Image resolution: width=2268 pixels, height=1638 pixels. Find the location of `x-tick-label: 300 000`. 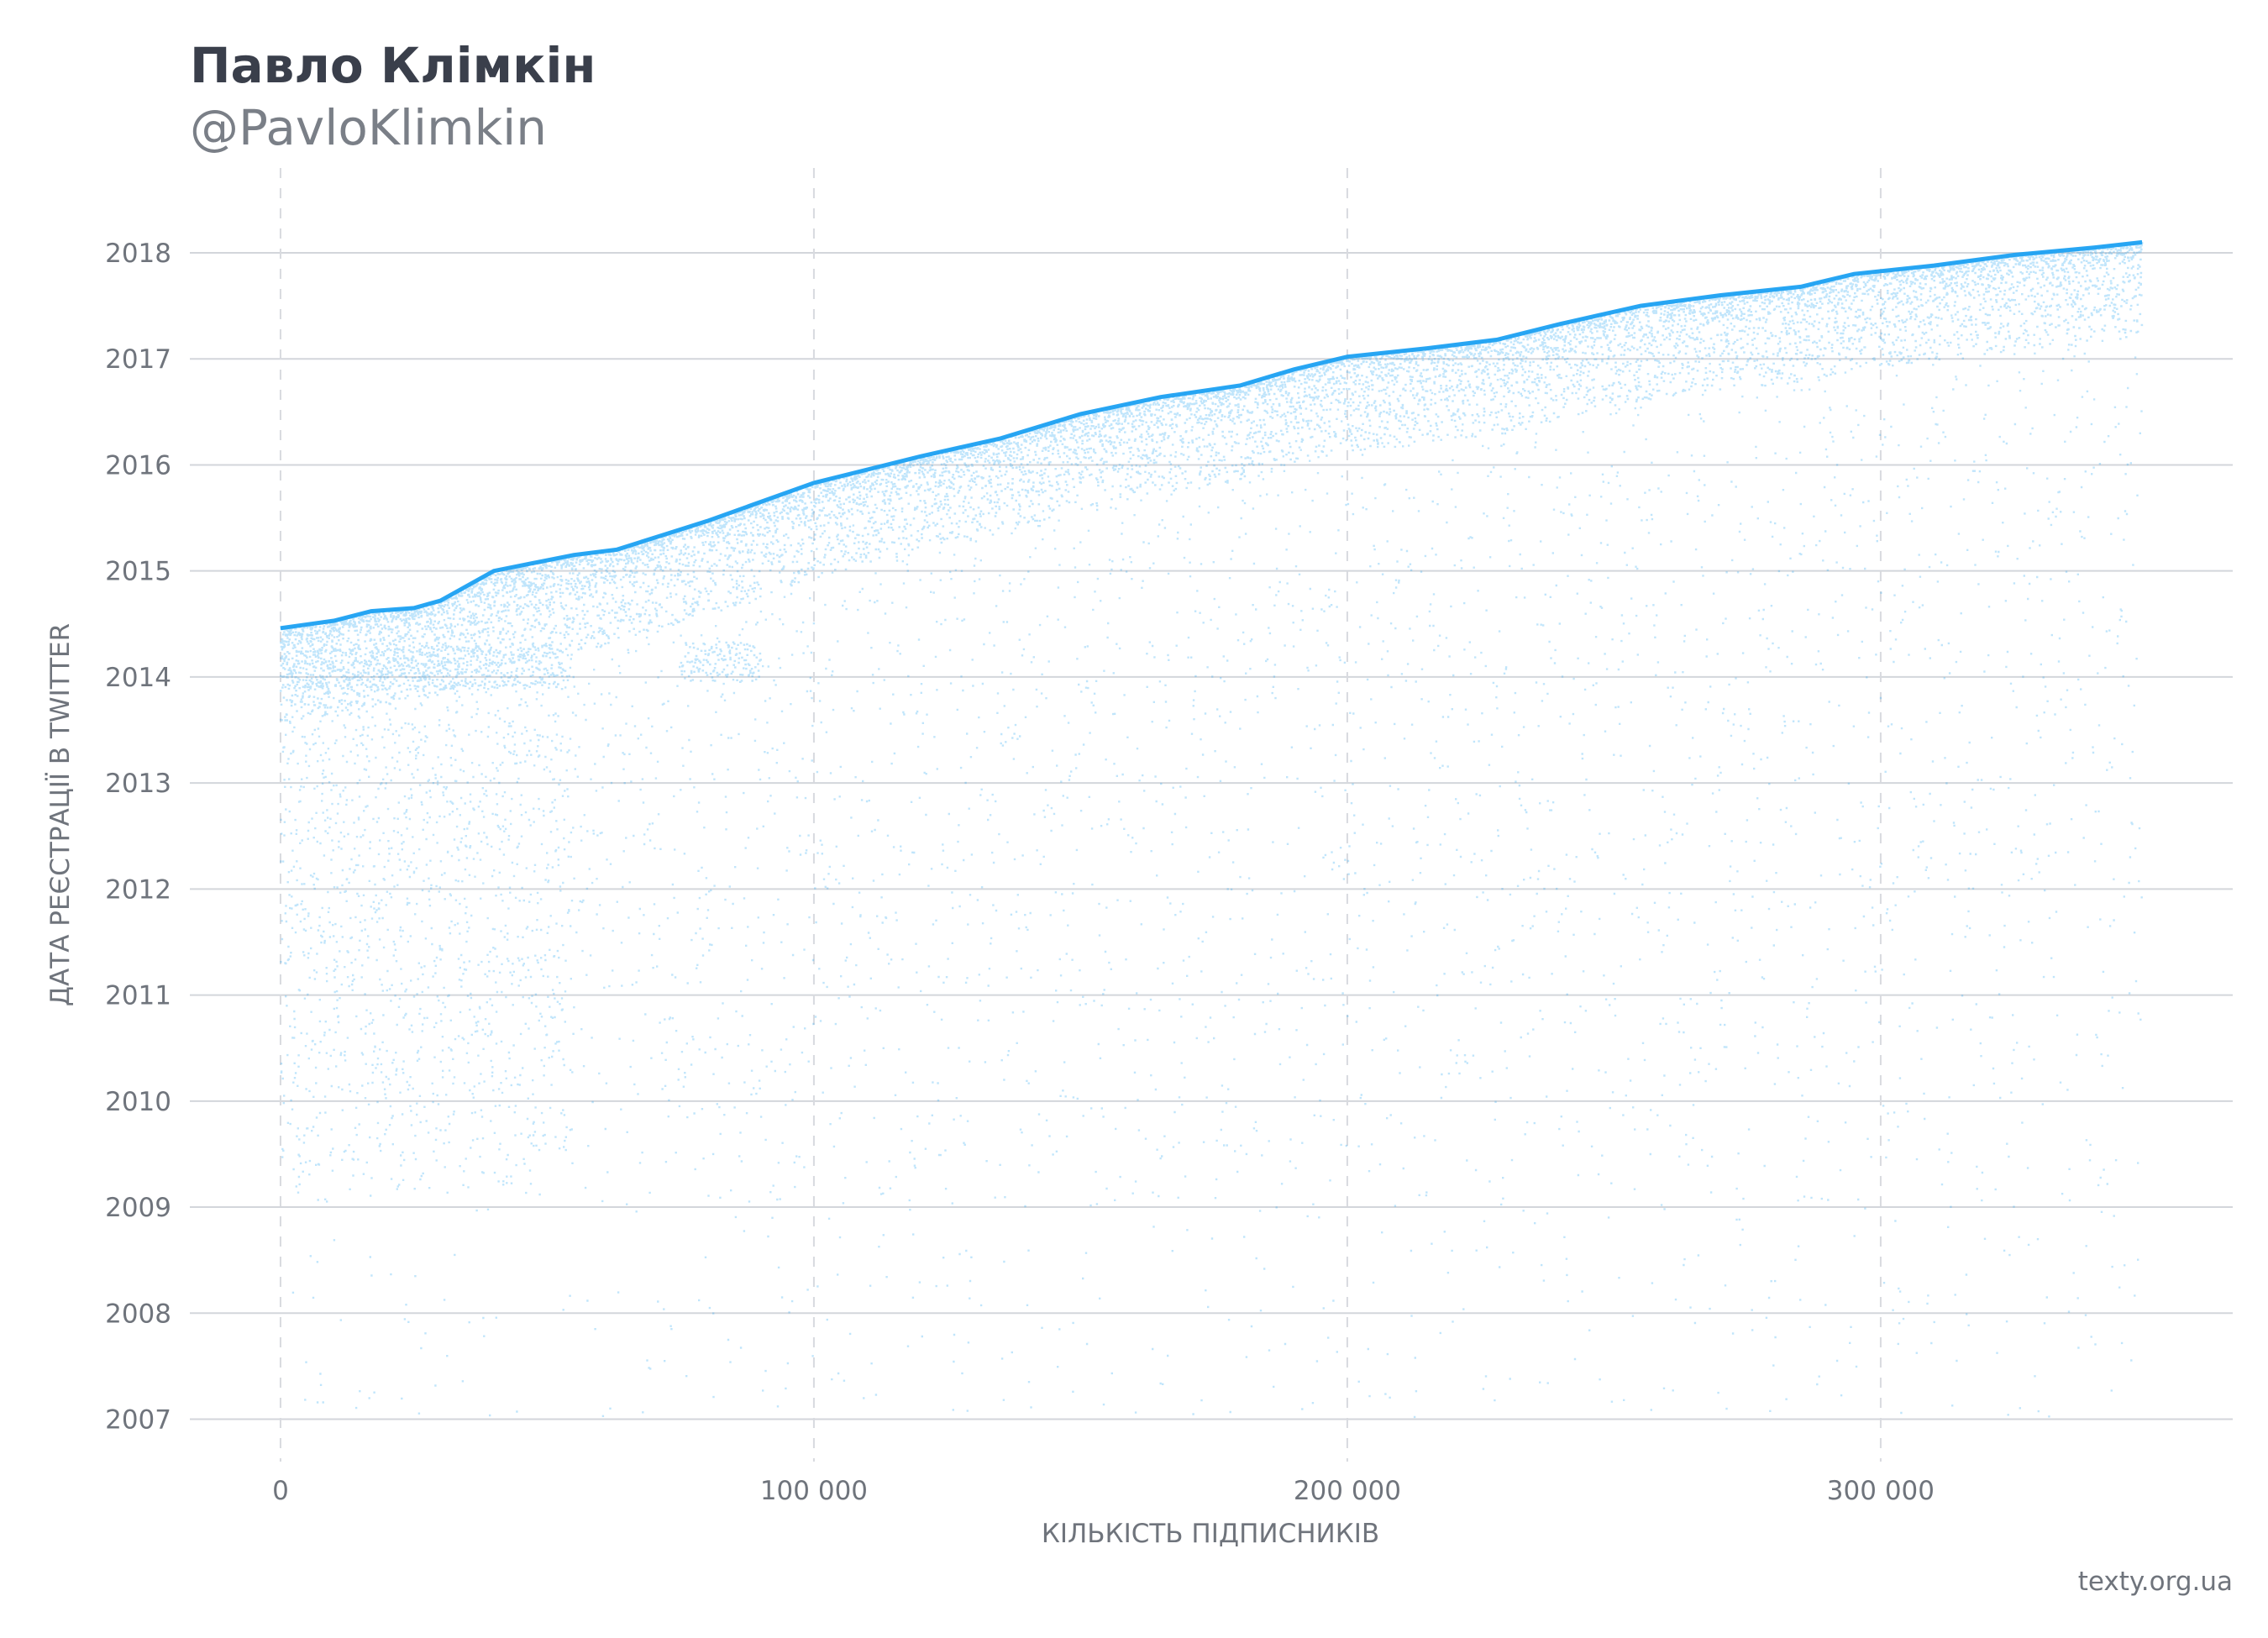

x-tick-label: 300 000 is located at coordinates (1881, 1491).